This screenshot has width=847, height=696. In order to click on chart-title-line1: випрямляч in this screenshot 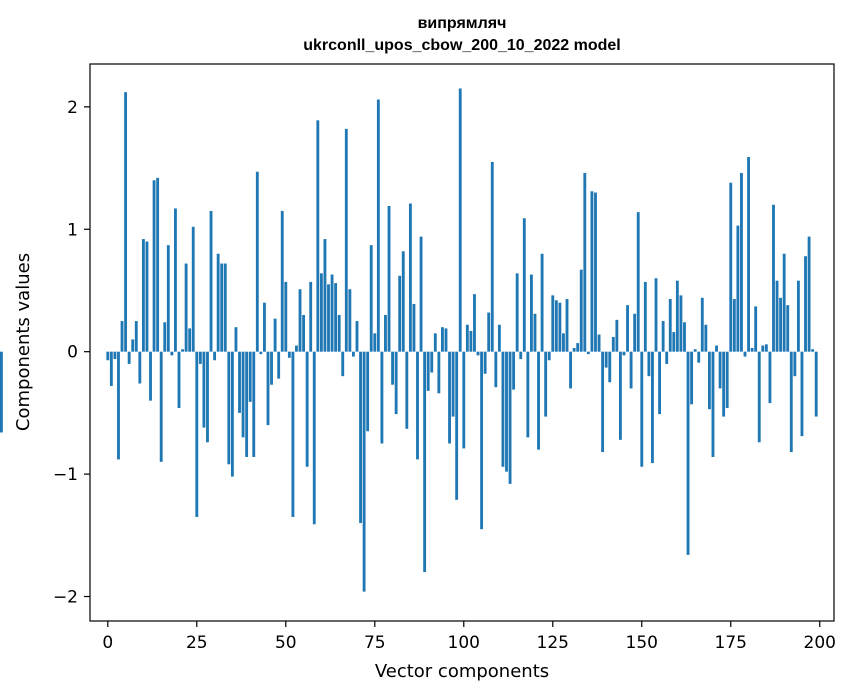, I will do `click(462, 23)`.